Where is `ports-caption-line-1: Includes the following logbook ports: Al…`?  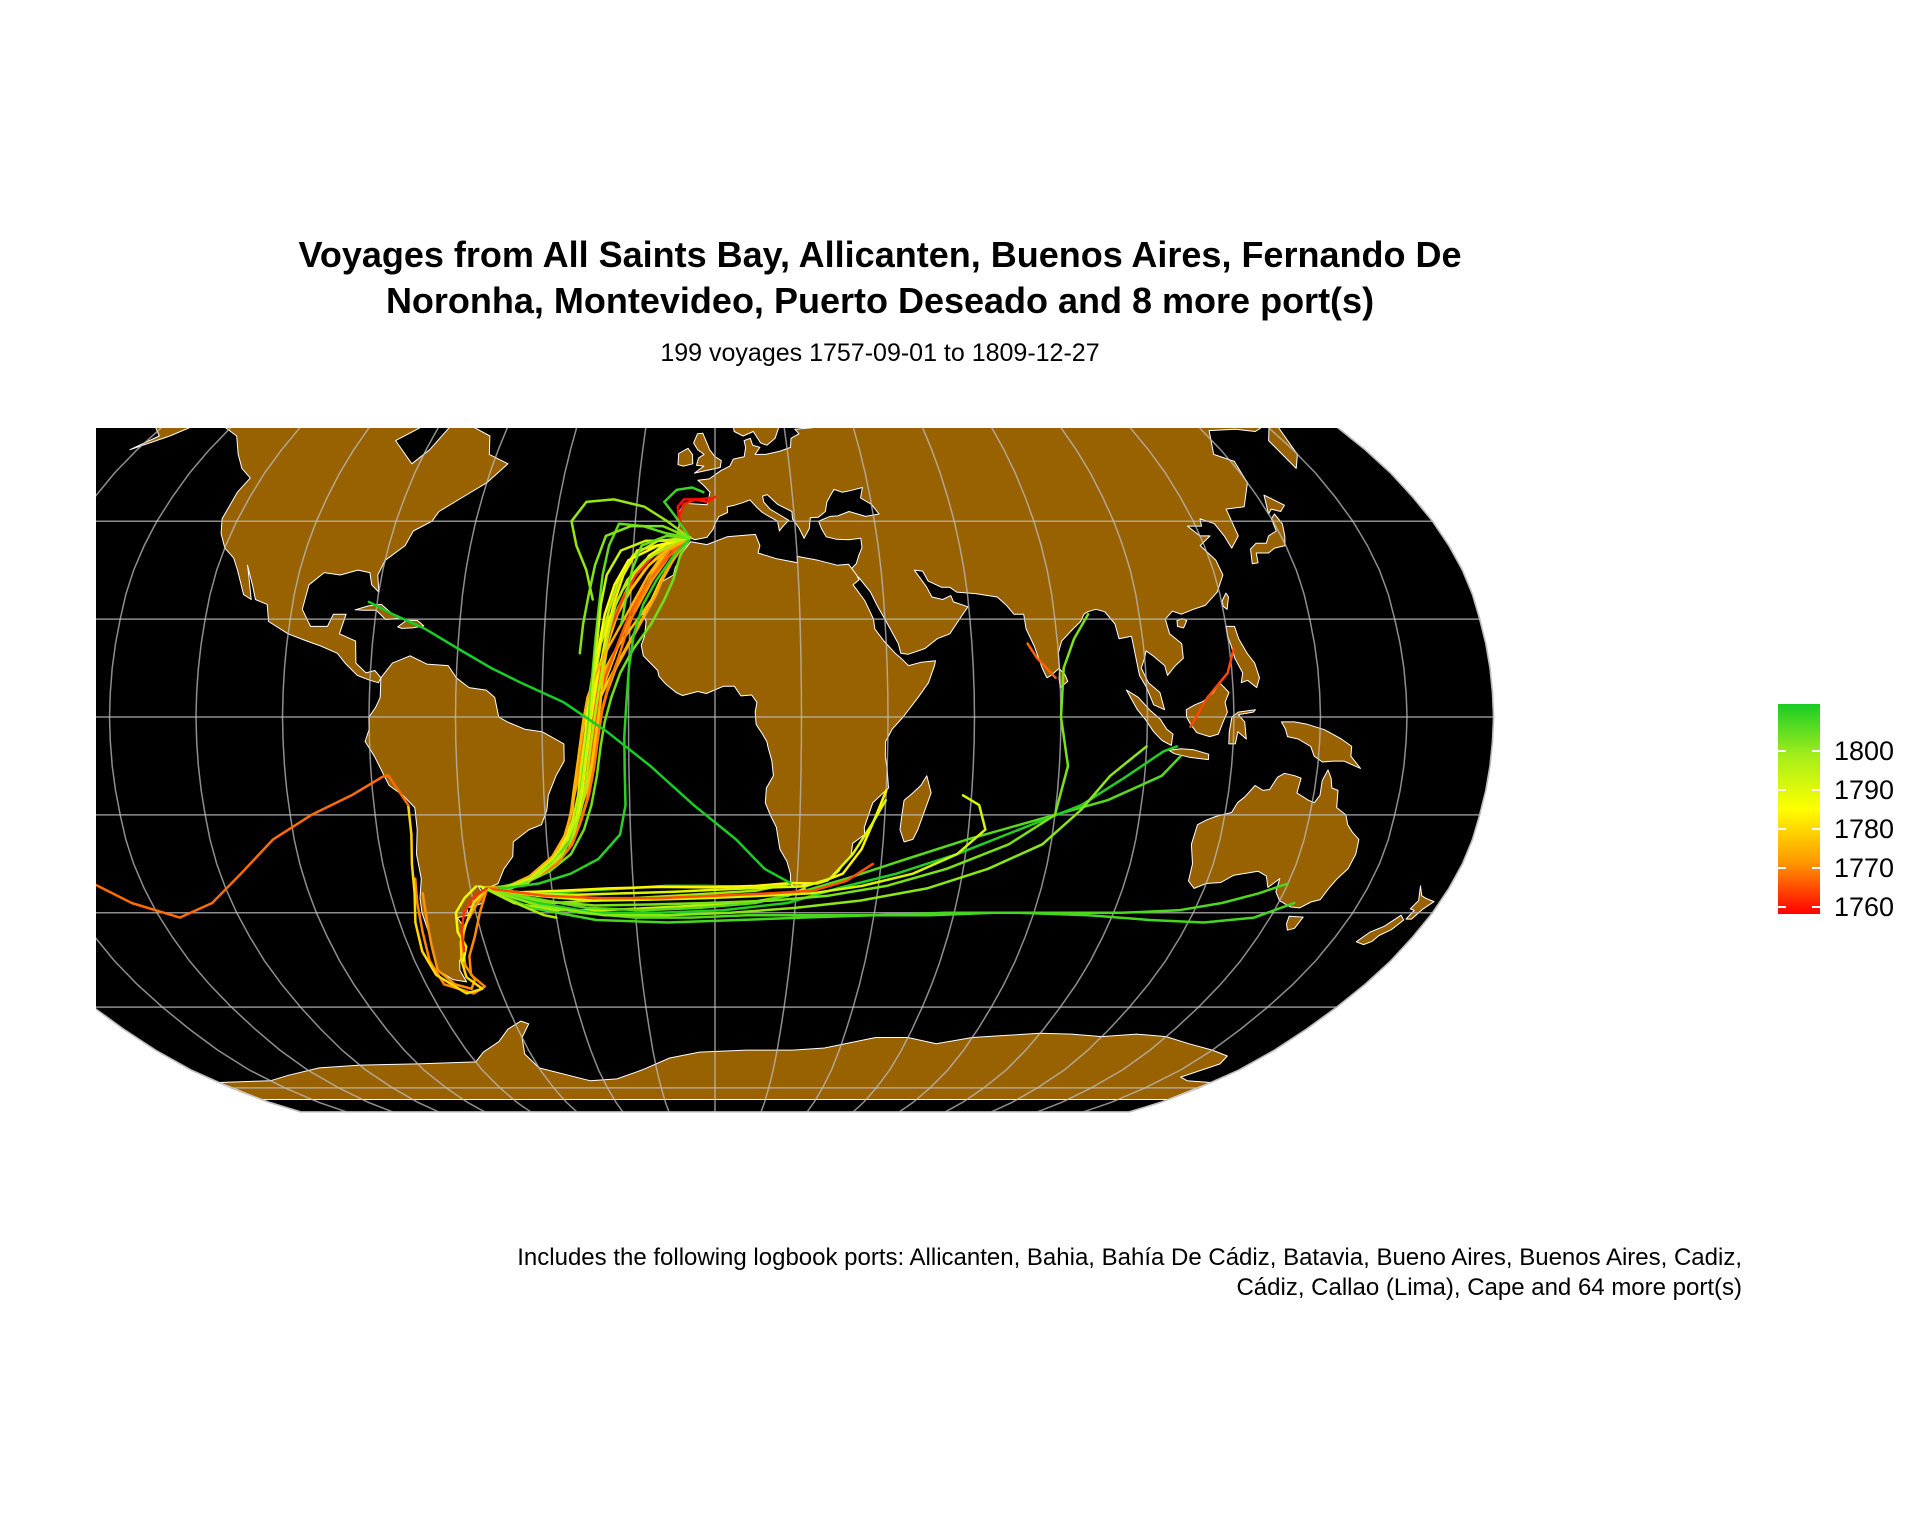 ports-caption-line-1: Includes the following logbook ports: Al… is located at coordinates (1129, 1257).